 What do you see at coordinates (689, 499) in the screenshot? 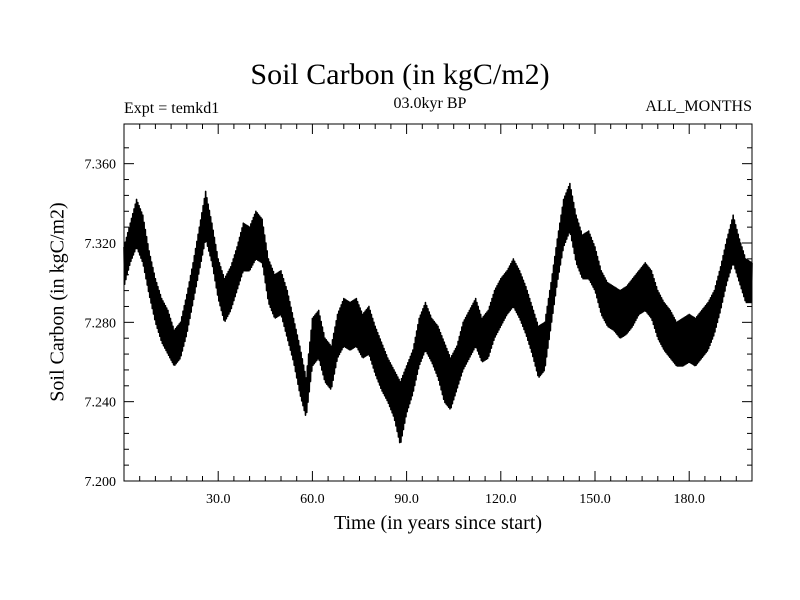
I see `x-tick-label: 180.0` at bounding box center [689, 499].